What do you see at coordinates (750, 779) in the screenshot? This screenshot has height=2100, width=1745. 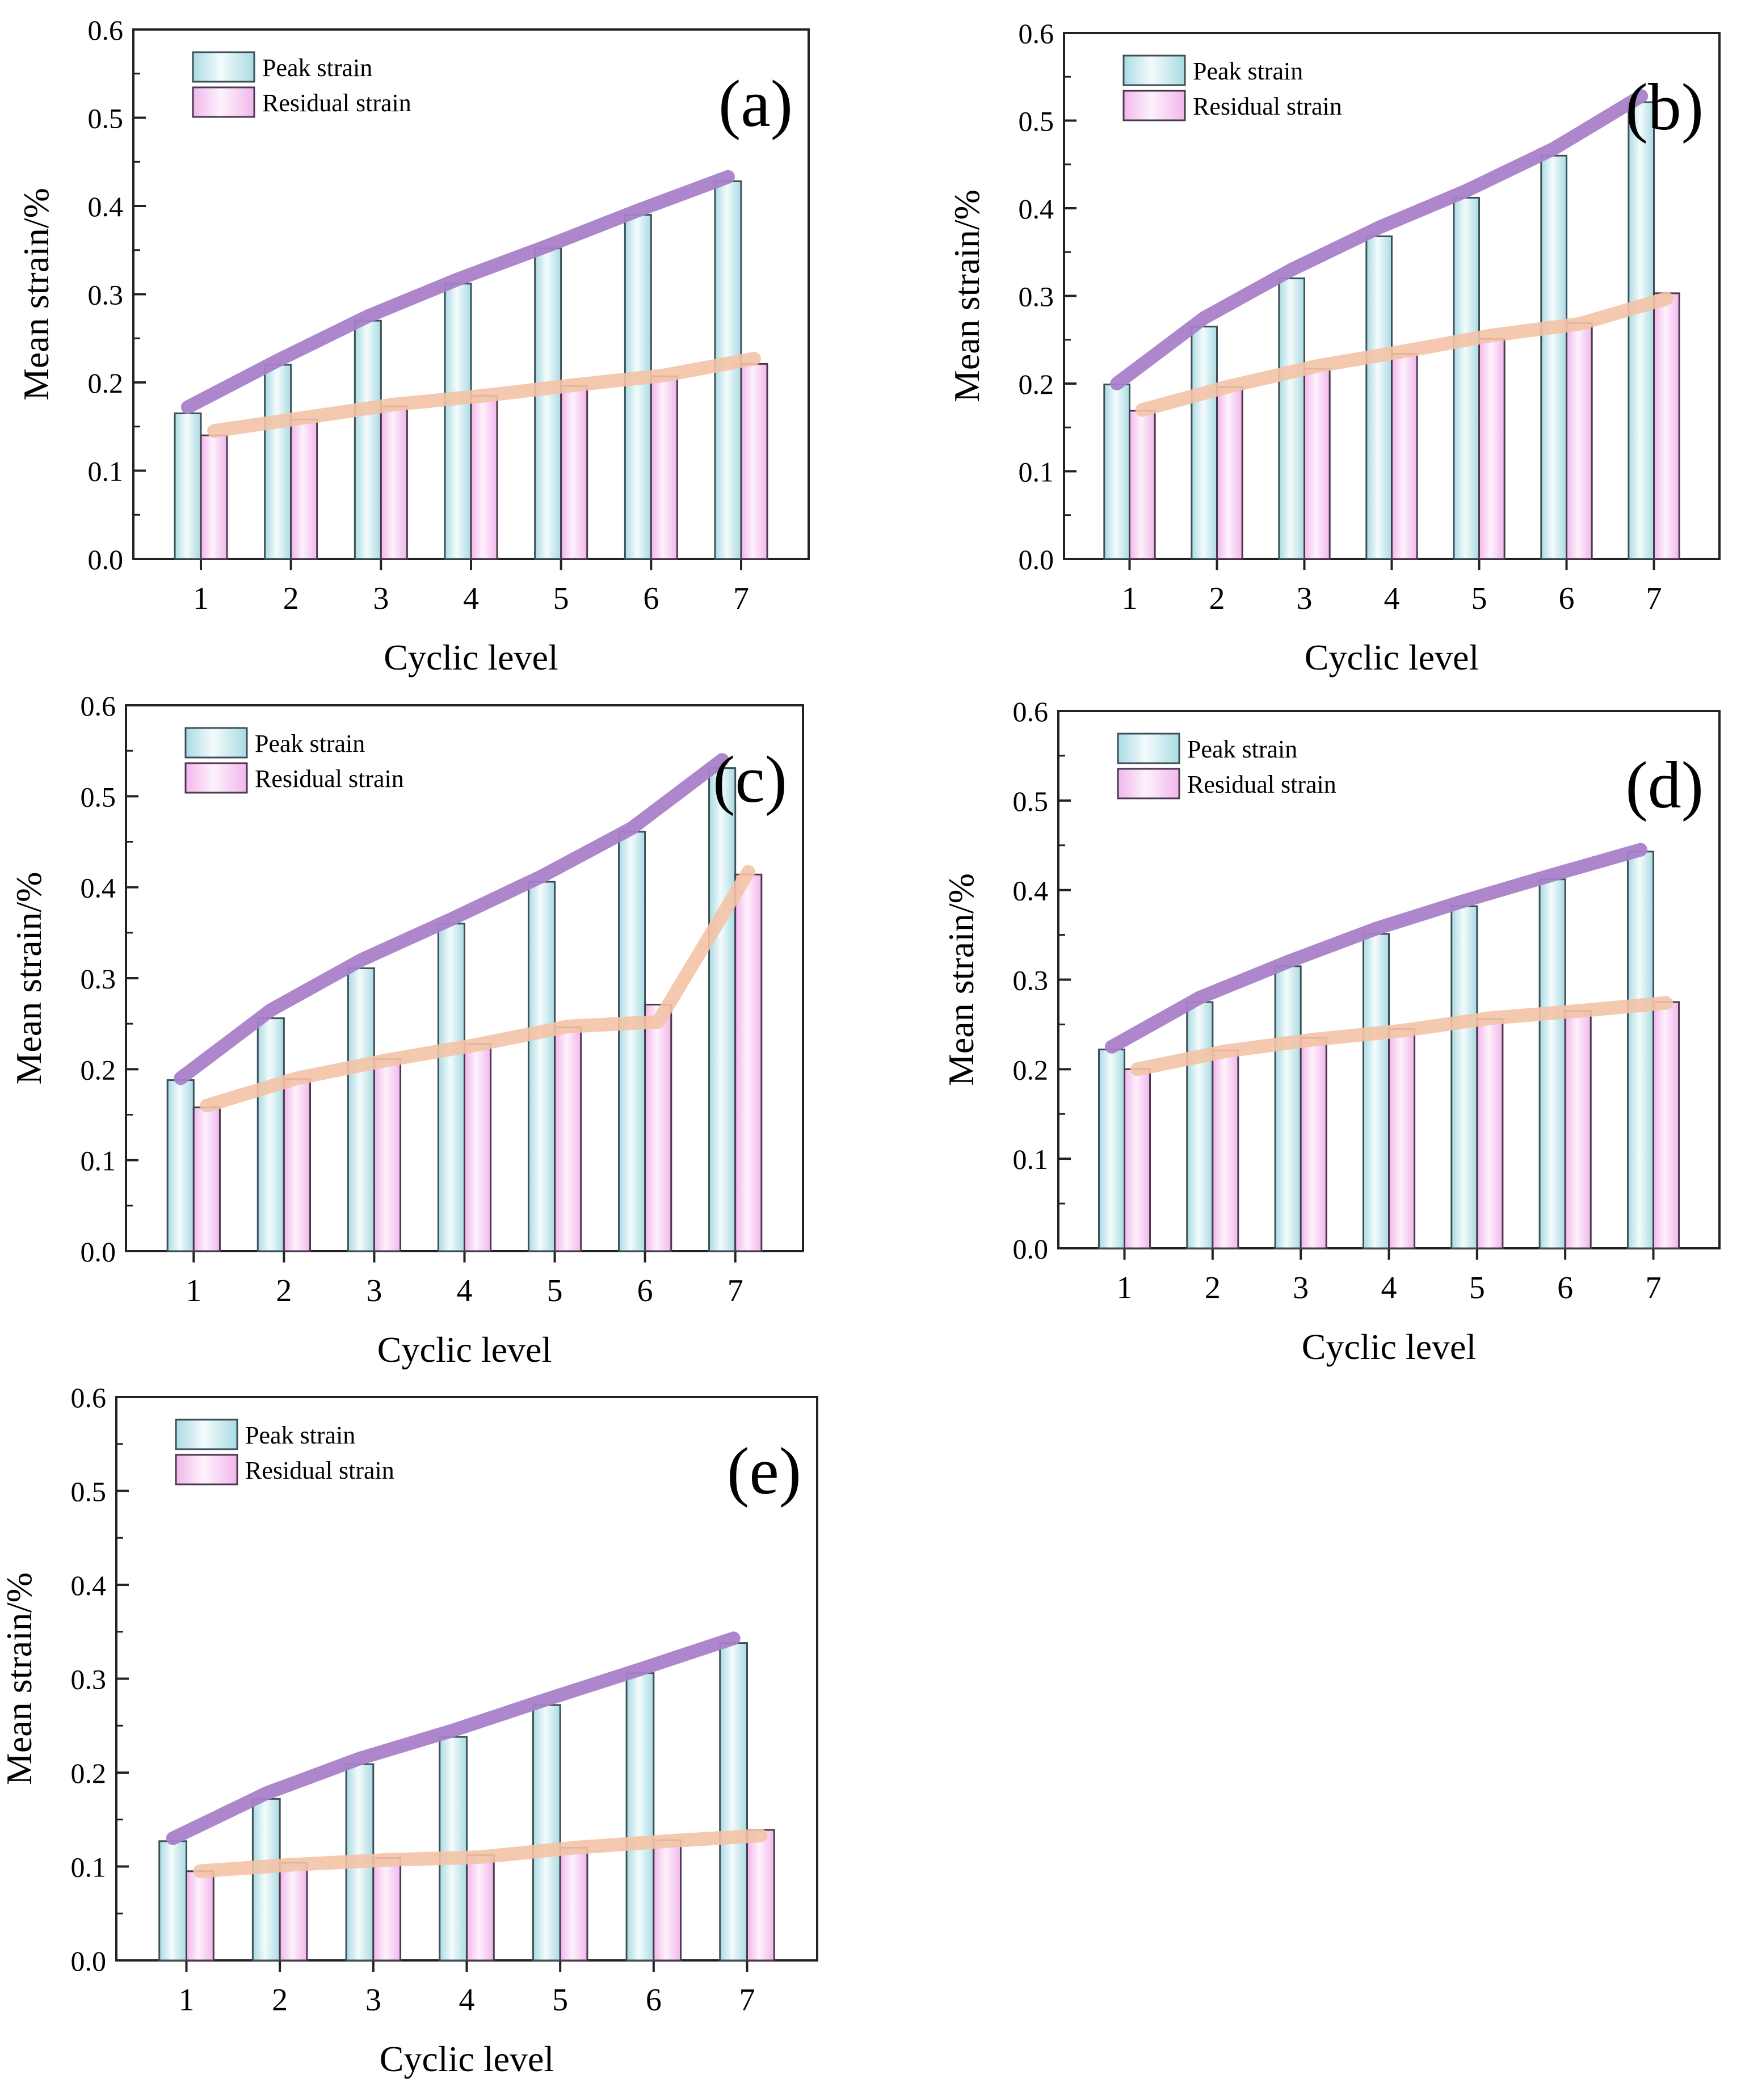 I see `panel-label: (c)` at bounding box center [750, 779].